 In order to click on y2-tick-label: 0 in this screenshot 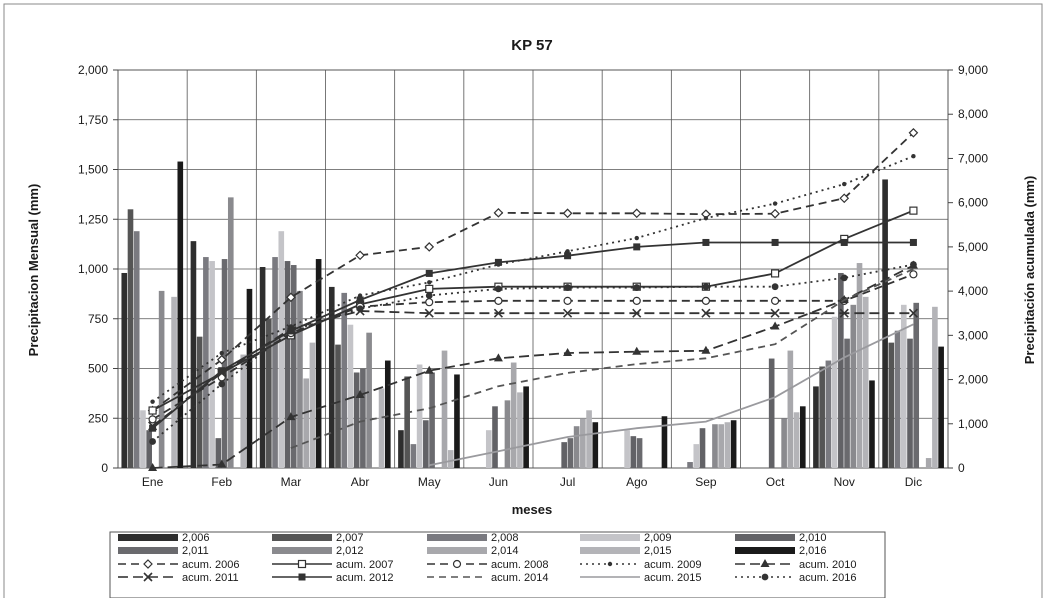, I will do `click(961, 468)`.